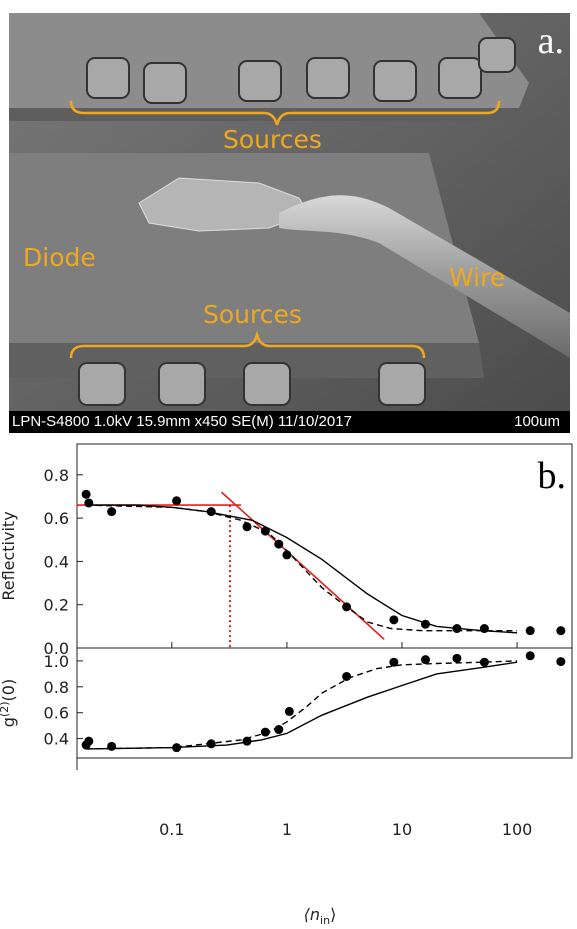  What do you see at coordinates (402, 829) in the screenshot?
I see `x-tick-label: 10` at bounding box center [402, 829].